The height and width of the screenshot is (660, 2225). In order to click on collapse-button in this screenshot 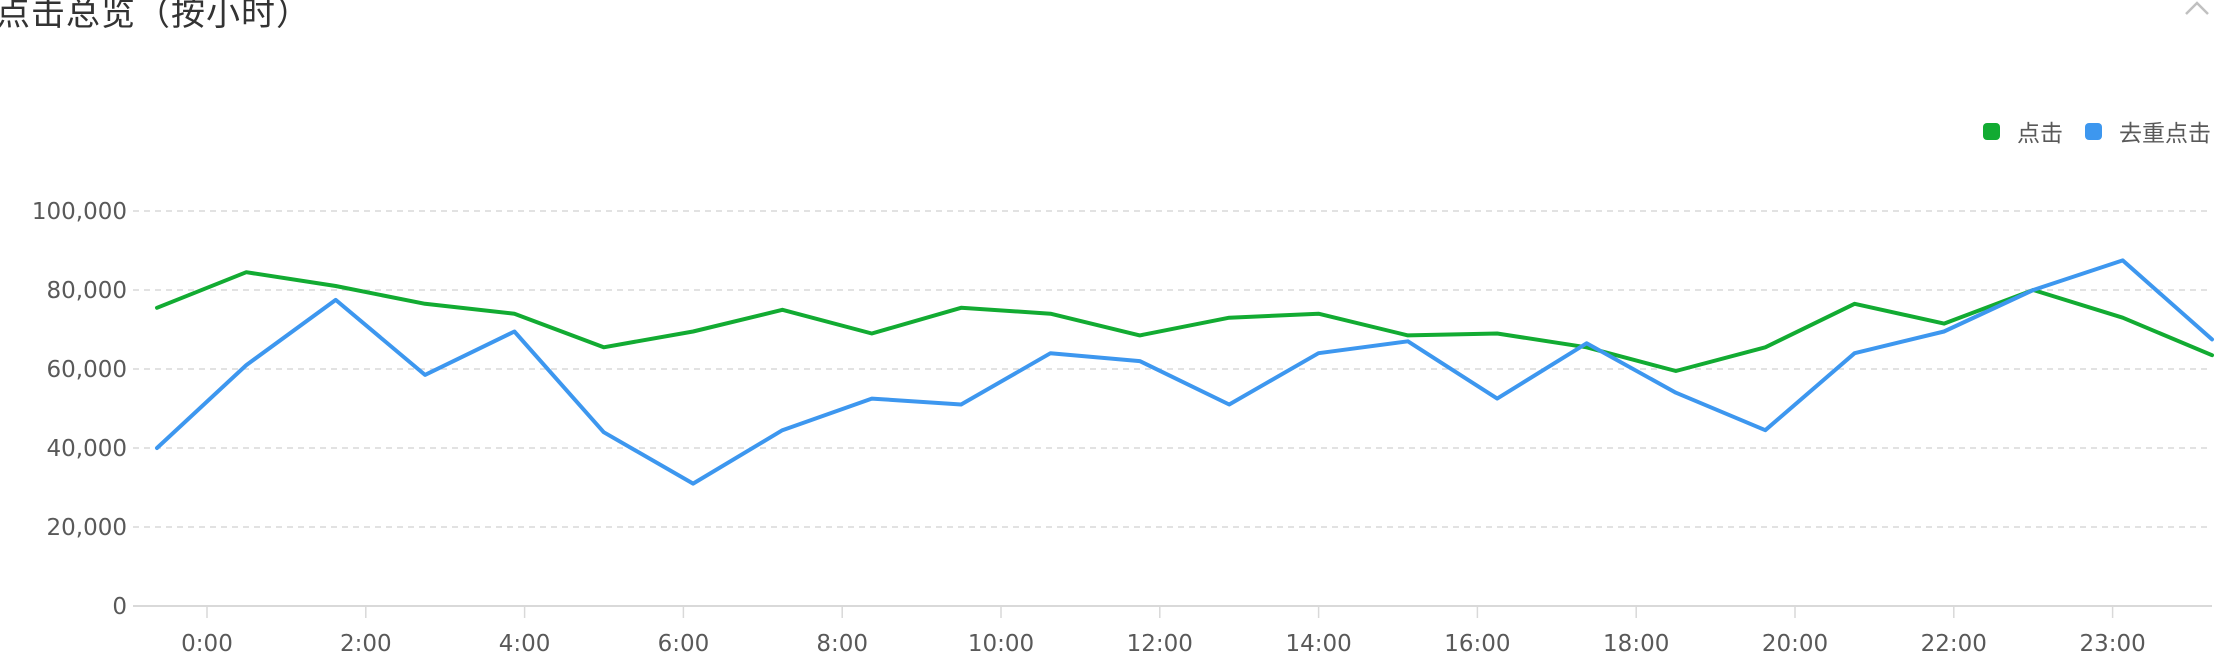, I will do `click(2197, 9)`.